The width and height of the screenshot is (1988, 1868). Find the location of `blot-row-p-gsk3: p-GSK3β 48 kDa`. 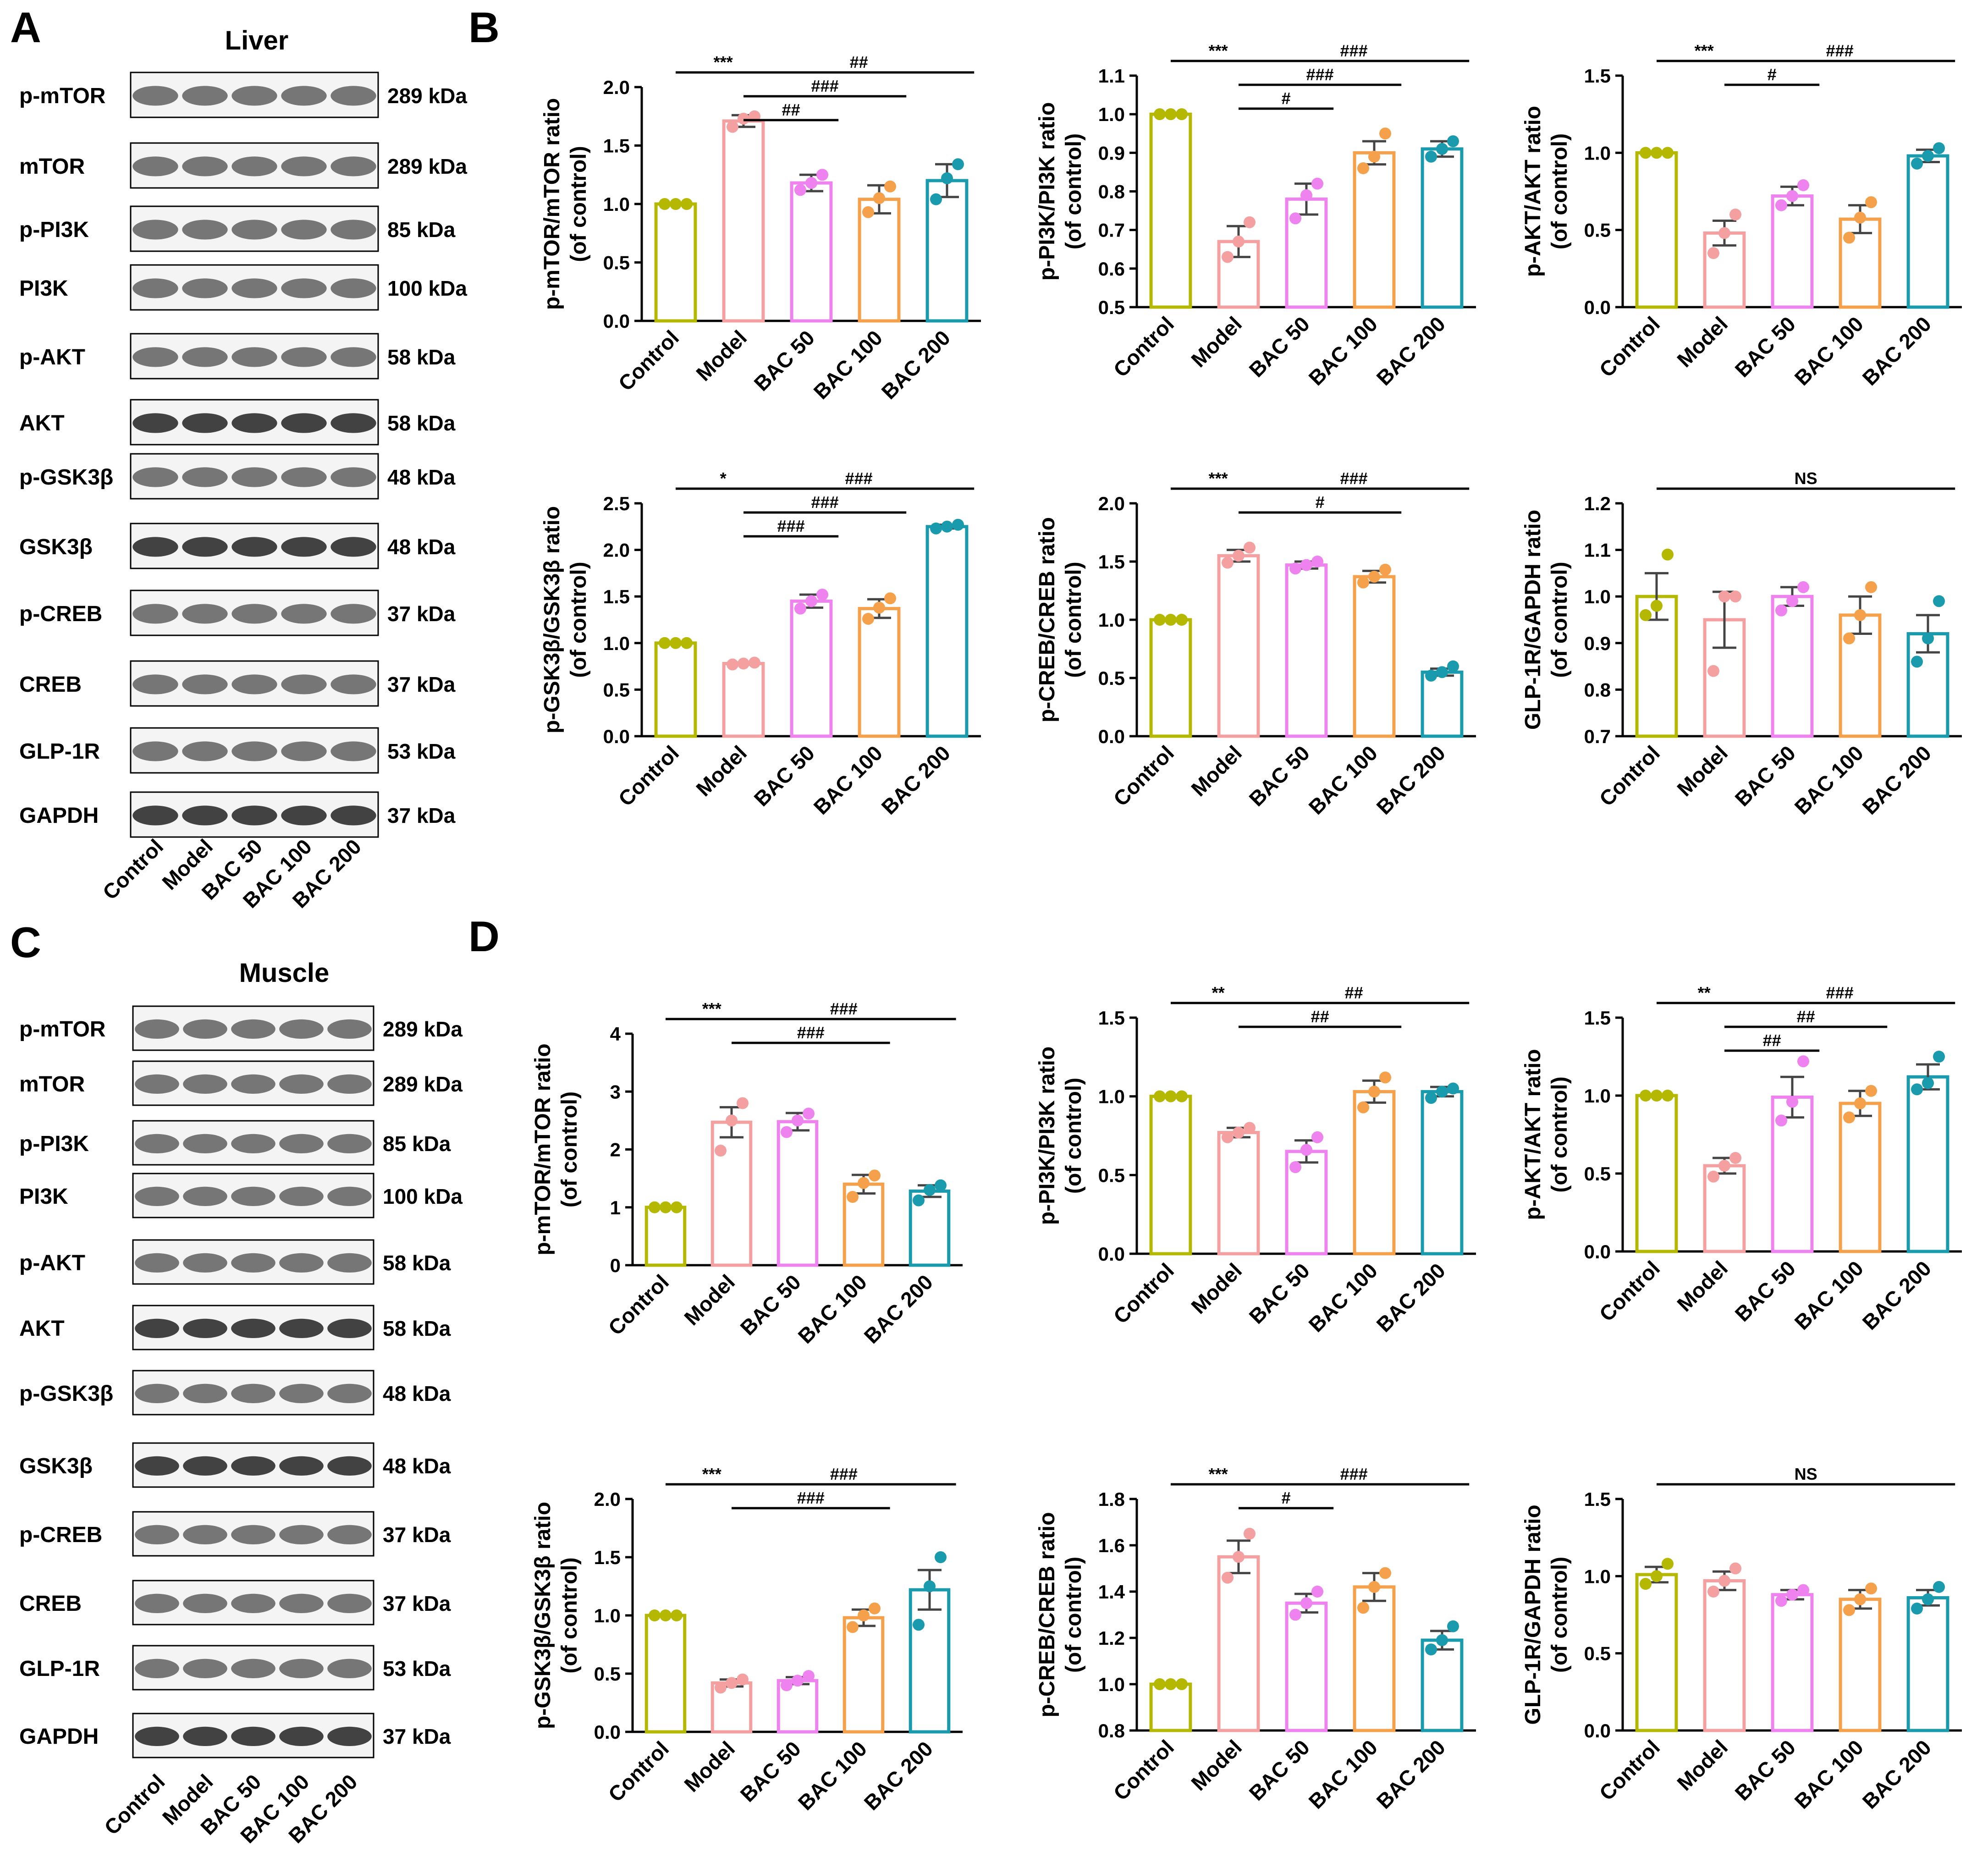

blot-row-p-gsk3: p-GSK3β 48 kDa is located at coordinates (235, 1393).